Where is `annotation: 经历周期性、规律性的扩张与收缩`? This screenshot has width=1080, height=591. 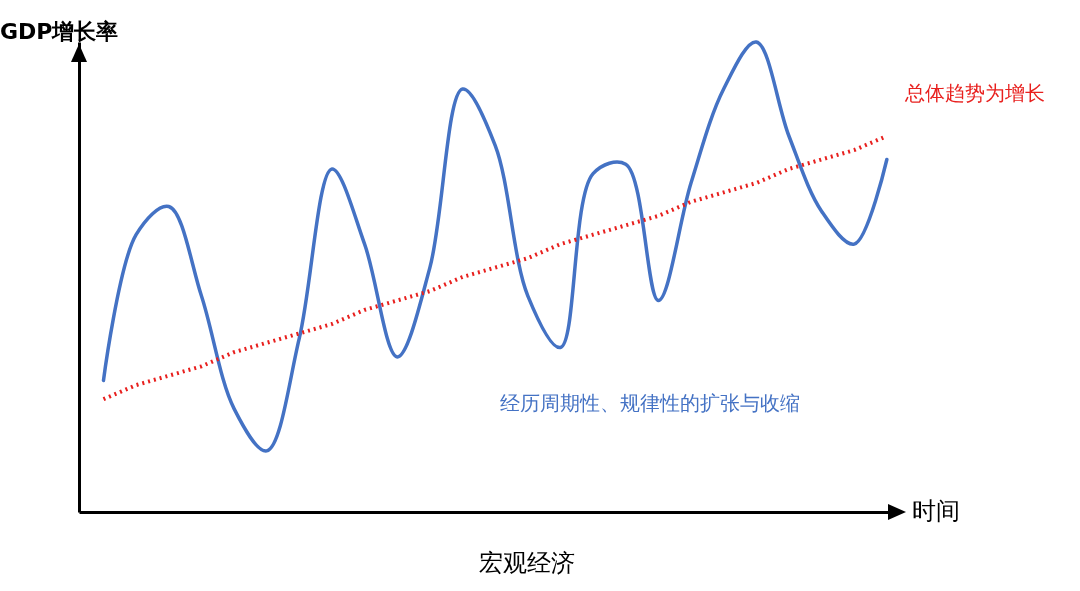
annotation: 经历周期性、规律性的扩张与收缩 is located at coordinates (650, 403).